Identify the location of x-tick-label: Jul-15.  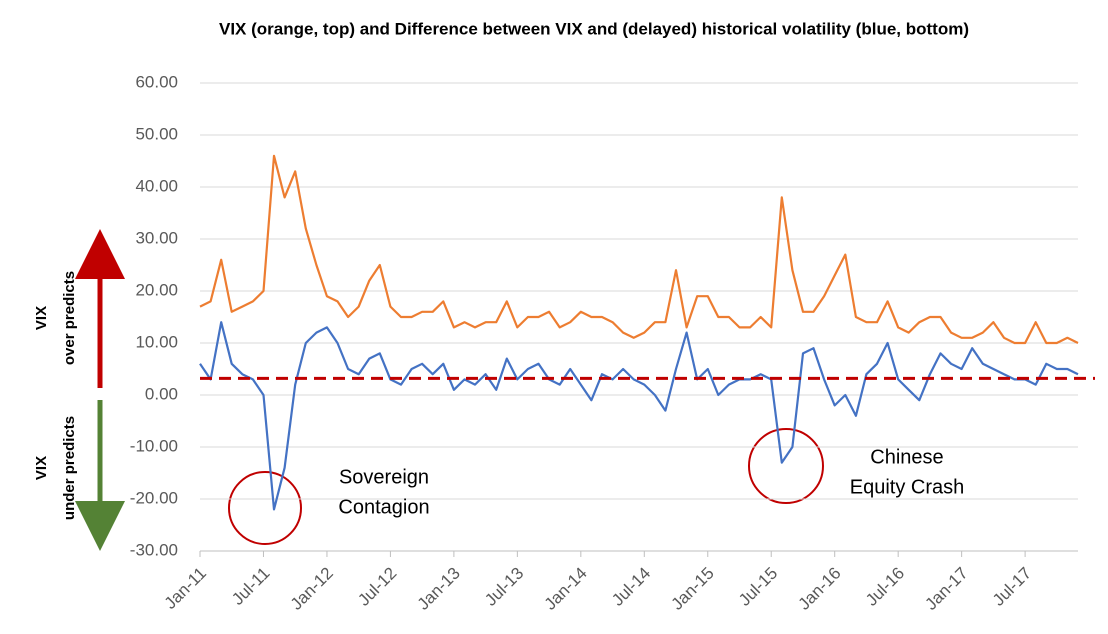
(758, 587).